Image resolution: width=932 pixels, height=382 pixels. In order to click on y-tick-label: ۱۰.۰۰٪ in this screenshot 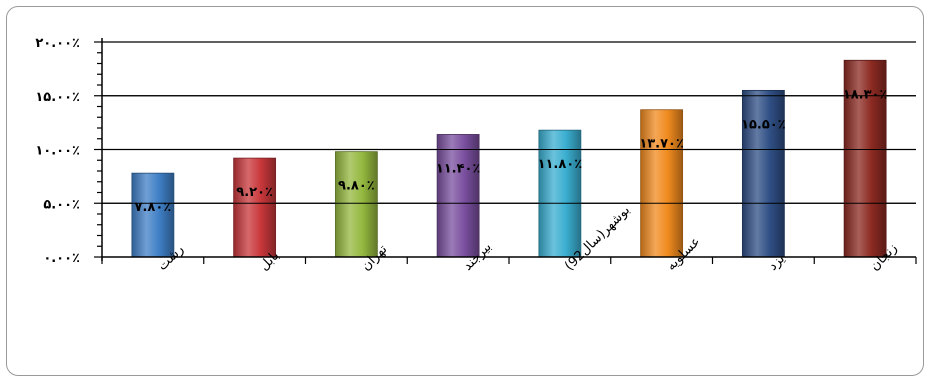, I will do `click(57, 151)`.